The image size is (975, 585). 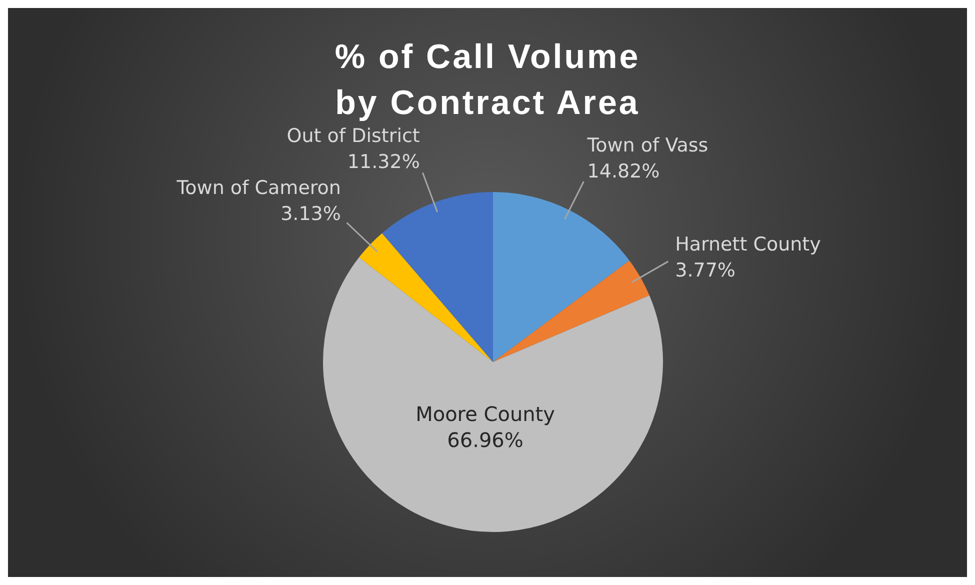 What do you see at coordinates (623, 171) in the screenshot?
I see `data-label: 14.82%` at bounding box center [623, 171].